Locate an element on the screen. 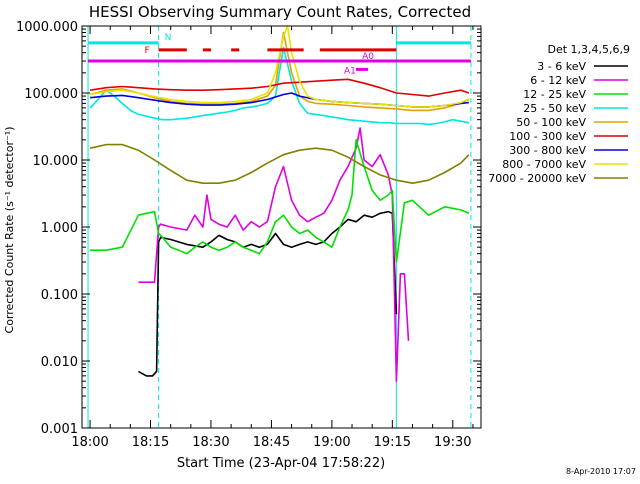 The height and width of the screenshot is (484, 640). legend-label-4: 50 - 100 keV is located at coordinates (551, 122).